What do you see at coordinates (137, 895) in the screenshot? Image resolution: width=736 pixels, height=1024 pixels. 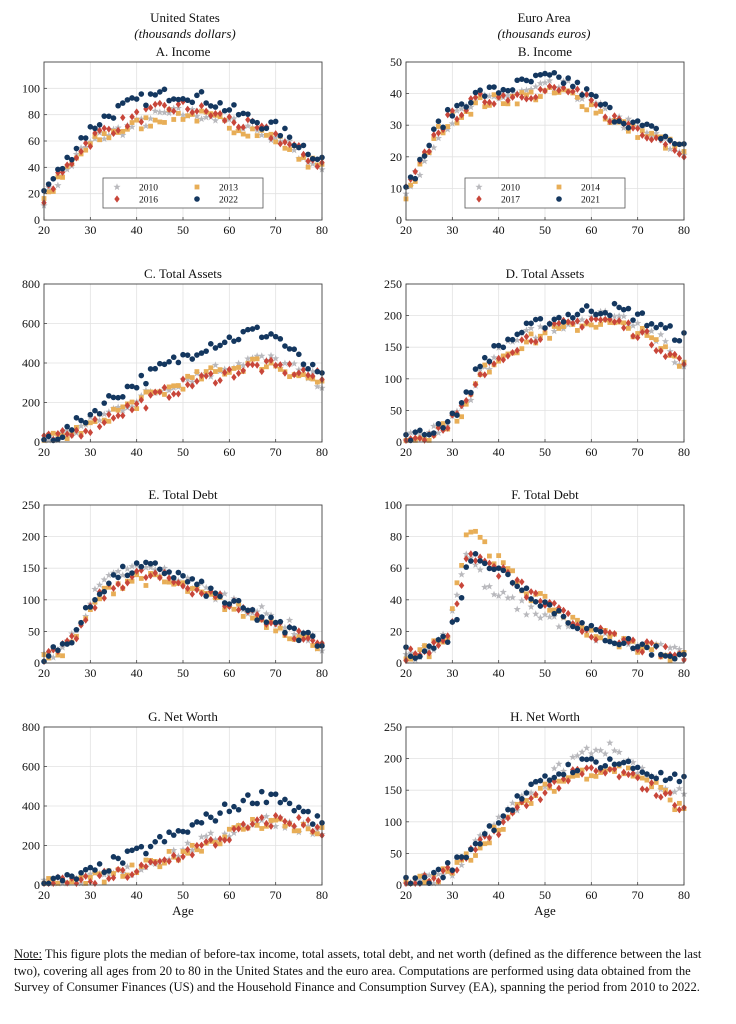 I see `x-tick-label: 40` at bounding box center [137, 895].